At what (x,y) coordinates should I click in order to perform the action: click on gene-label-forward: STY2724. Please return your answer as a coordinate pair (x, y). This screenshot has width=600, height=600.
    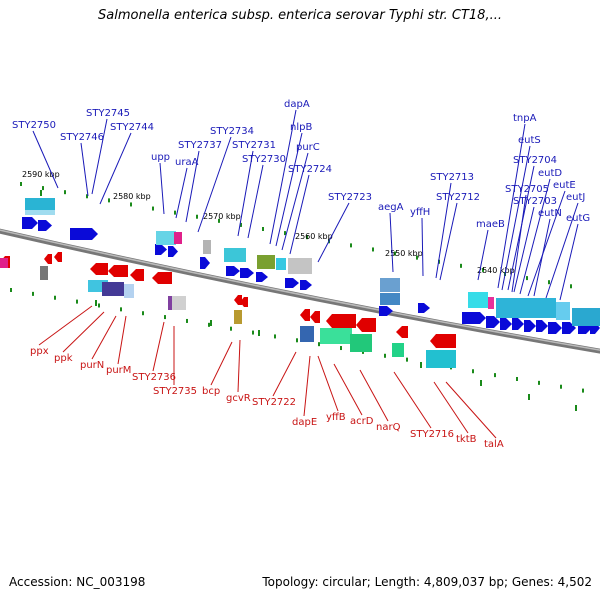
    Looking at the image, I should click on (310, 169).